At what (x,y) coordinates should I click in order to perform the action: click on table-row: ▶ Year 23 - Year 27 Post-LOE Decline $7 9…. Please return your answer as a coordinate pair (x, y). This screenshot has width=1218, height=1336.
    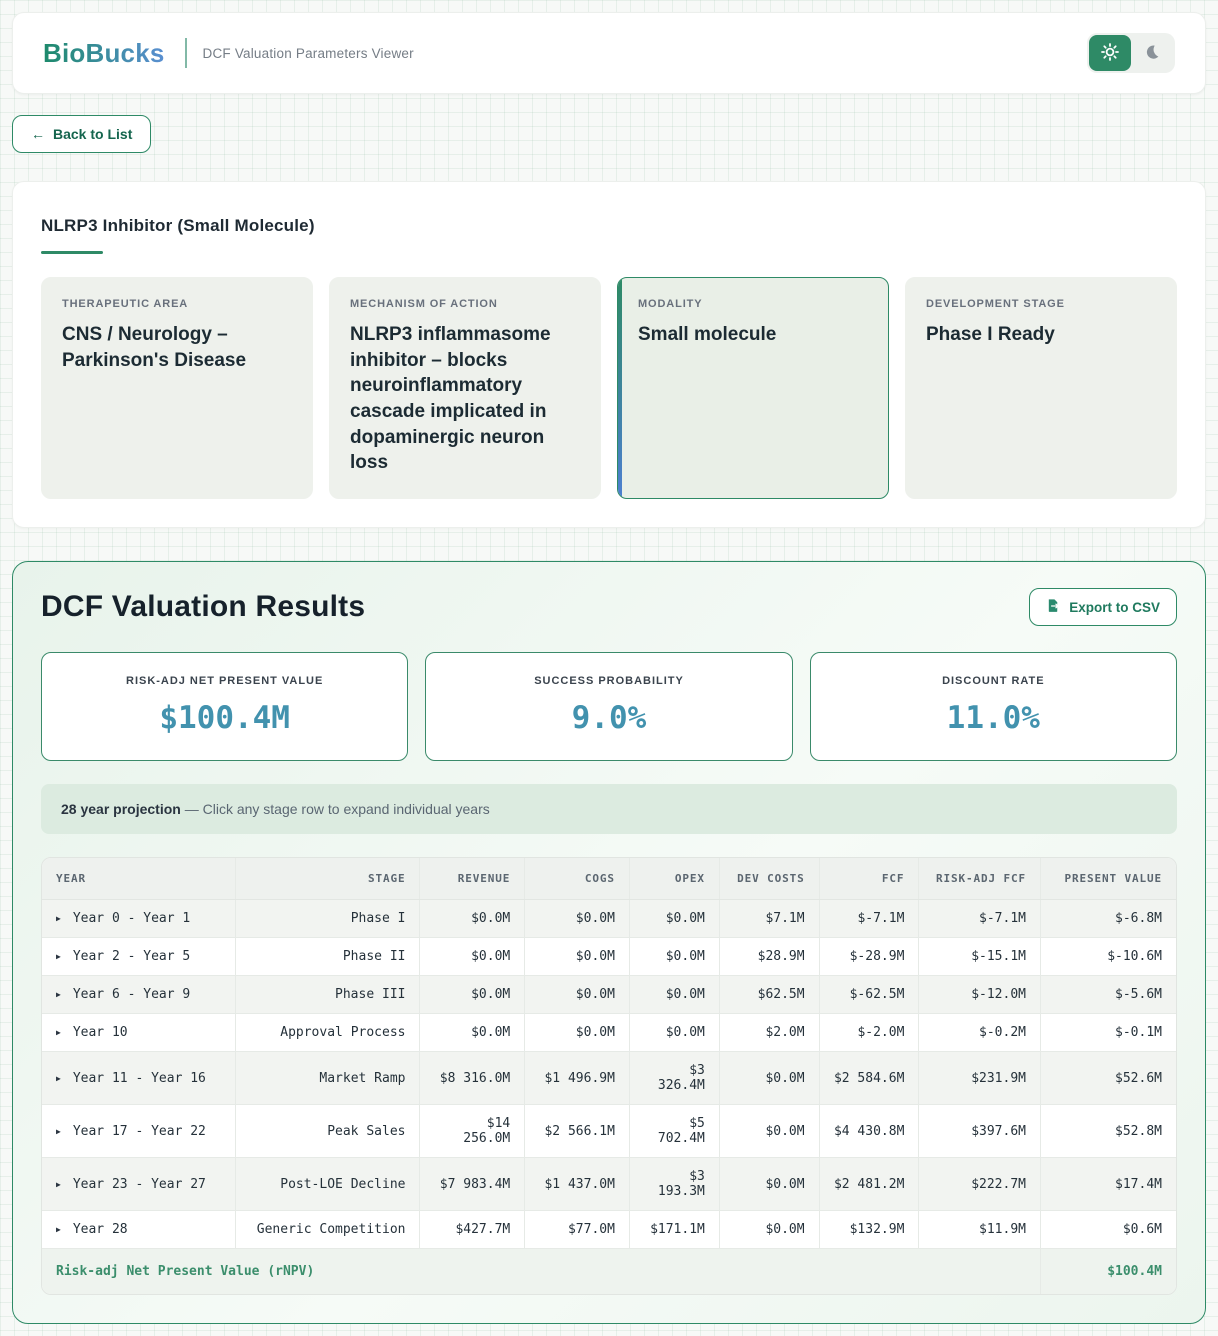
    Looking at the image, I should click on (609, 1184).